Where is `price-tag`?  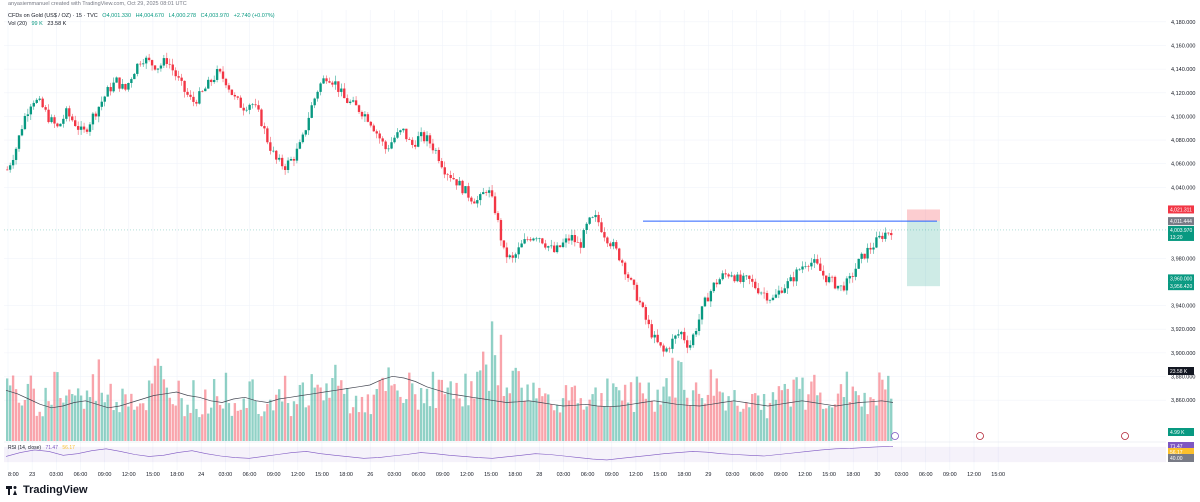
price-tag is located at coordinates (1181, 371).